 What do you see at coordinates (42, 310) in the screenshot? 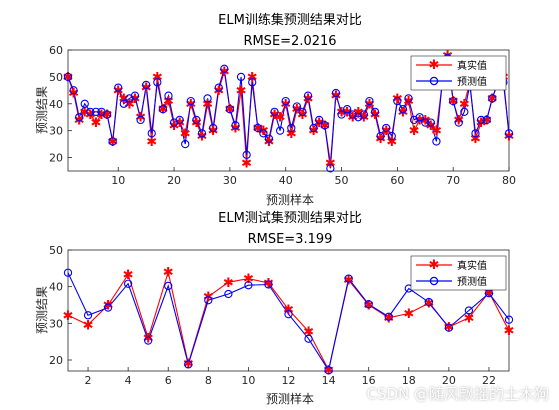
I see `test-ylabel: 预测结果` at bounding box center [42, 310].